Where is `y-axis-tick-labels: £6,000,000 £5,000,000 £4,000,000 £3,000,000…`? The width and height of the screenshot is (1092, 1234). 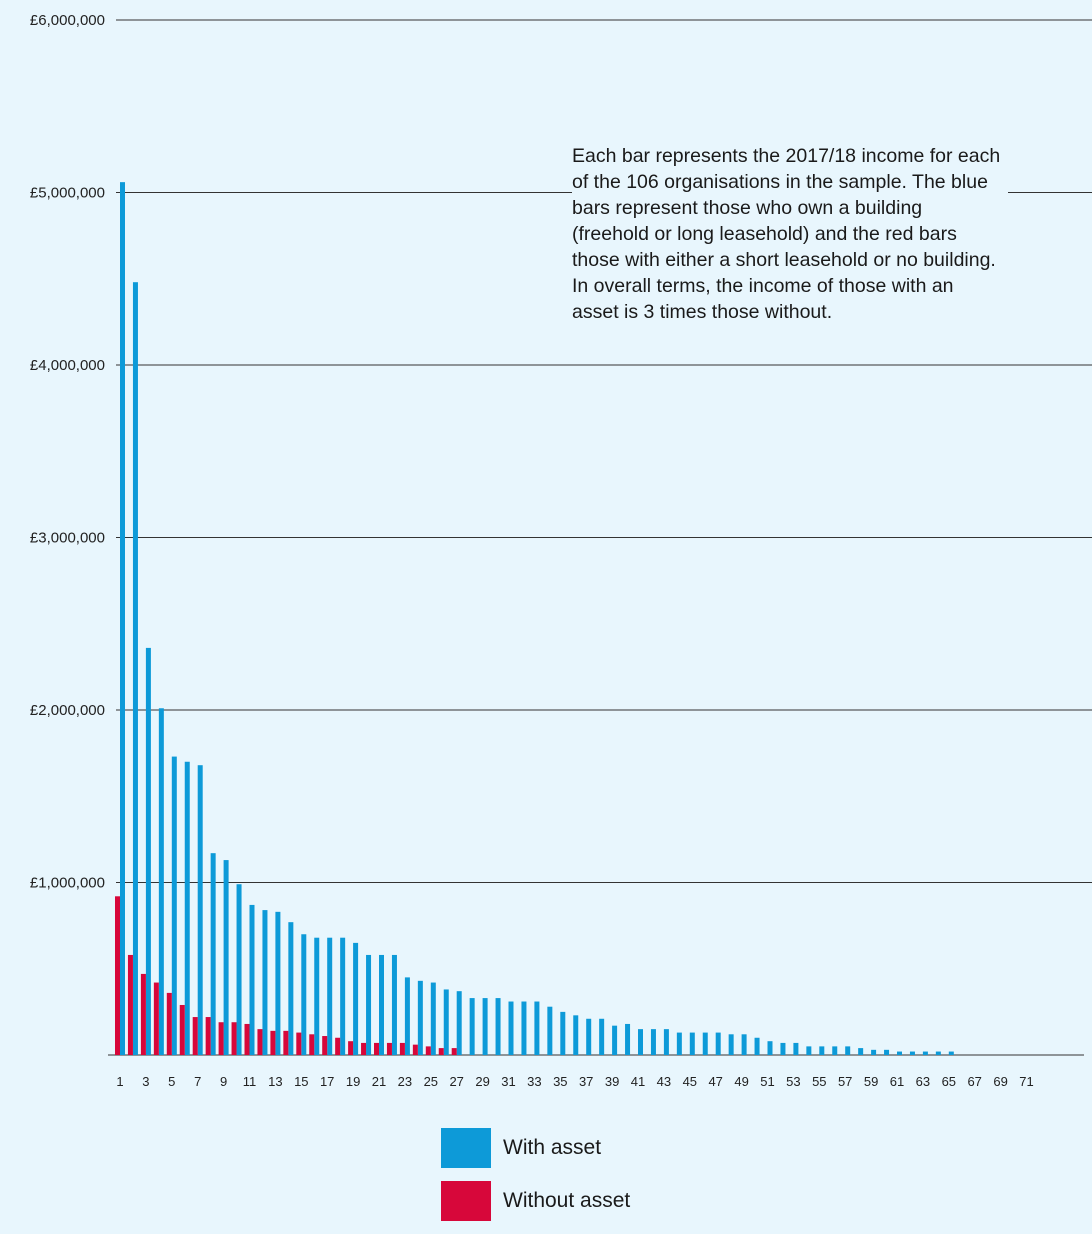 y-axis-tick-labels: £6,000,000 £5,000,000 £4,000,000 £3,000,000… is located at coordinates (67, 452).